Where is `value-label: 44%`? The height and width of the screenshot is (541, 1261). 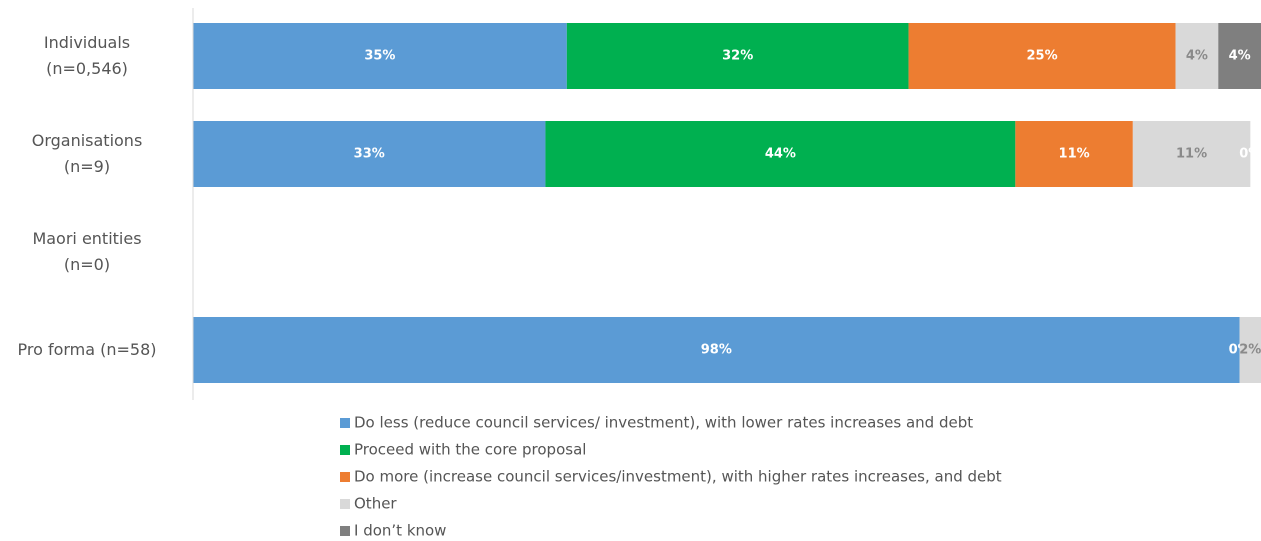 value-label: 44% is located at coordinates (780, 154).